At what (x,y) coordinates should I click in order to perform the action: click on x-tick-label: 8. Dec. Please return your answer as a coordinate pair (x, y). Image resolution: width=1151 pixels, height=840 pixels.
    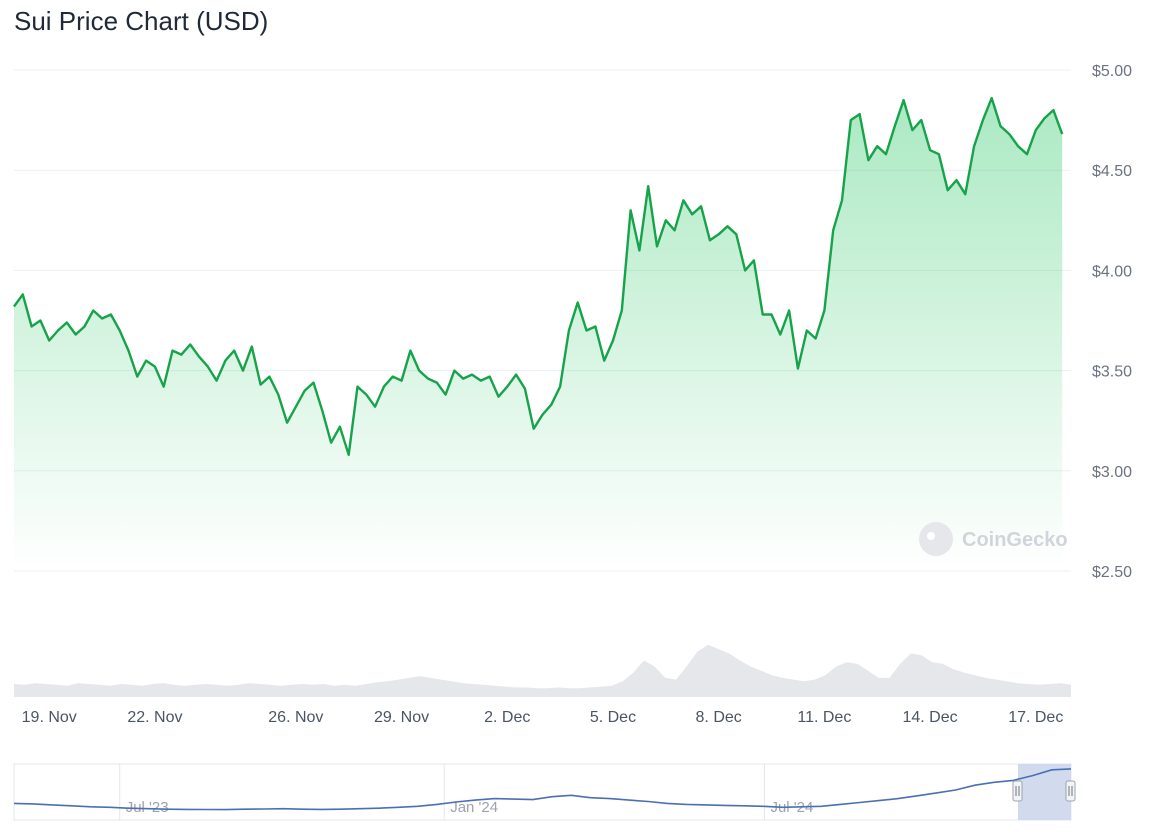
    Looking at the image, I should click on (719, 717).